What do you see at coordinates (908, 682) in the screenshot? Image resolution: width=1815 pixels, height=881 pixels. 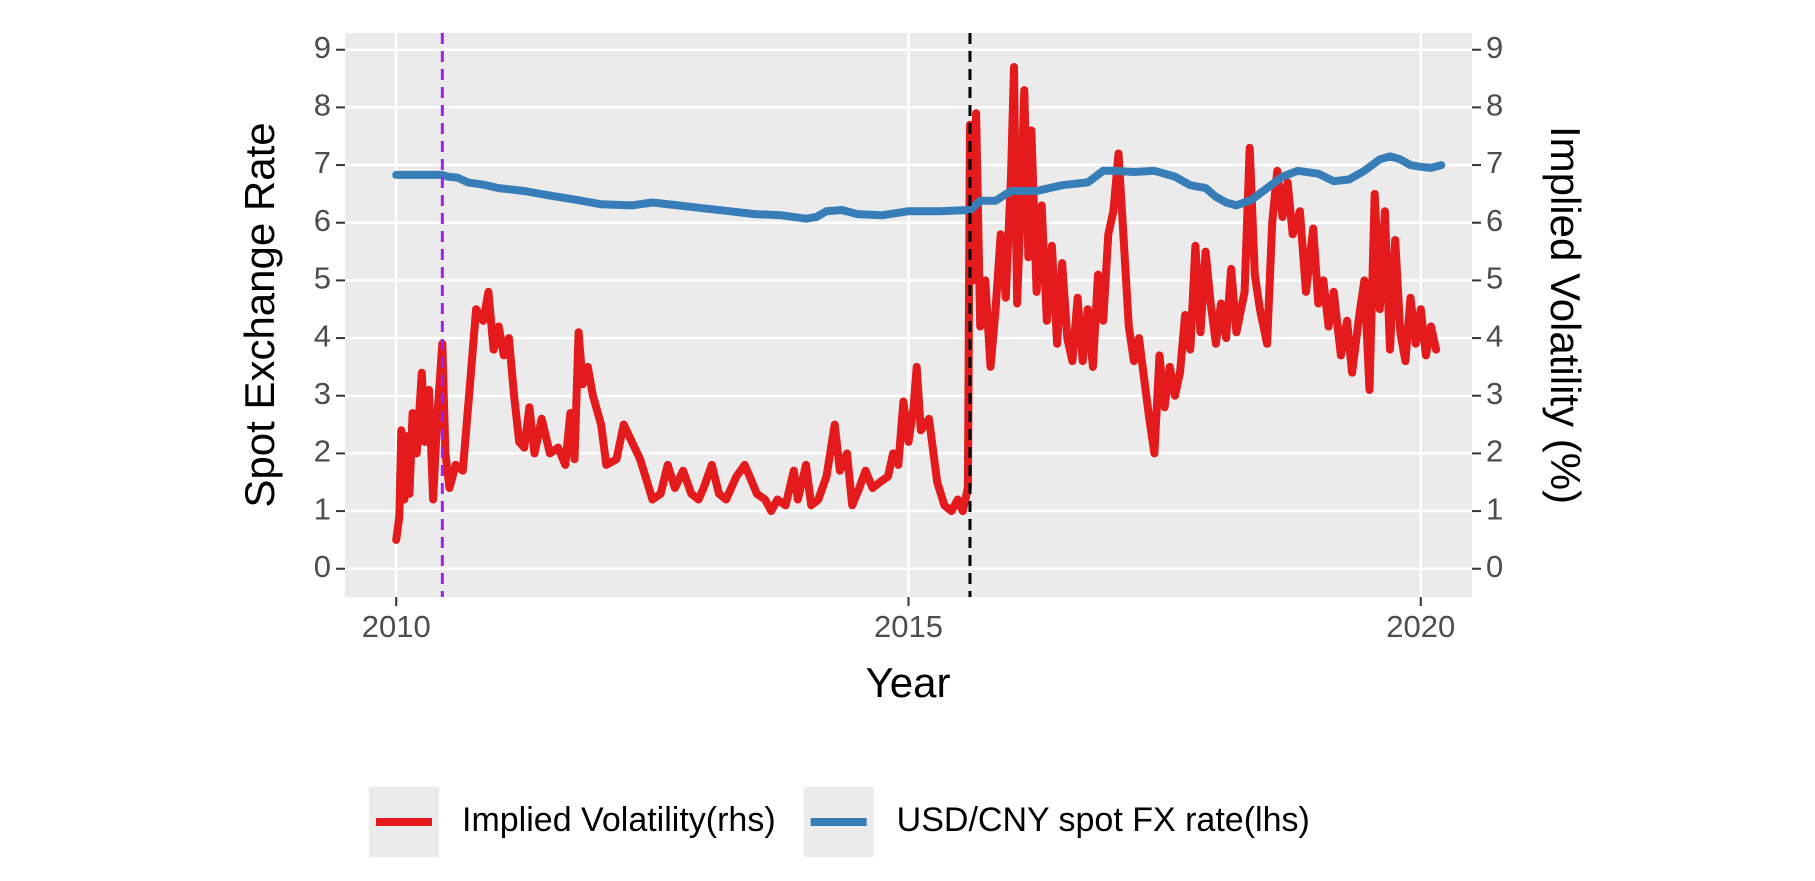 I see `x-axis-title: Year` at bounding box center [908, 682].